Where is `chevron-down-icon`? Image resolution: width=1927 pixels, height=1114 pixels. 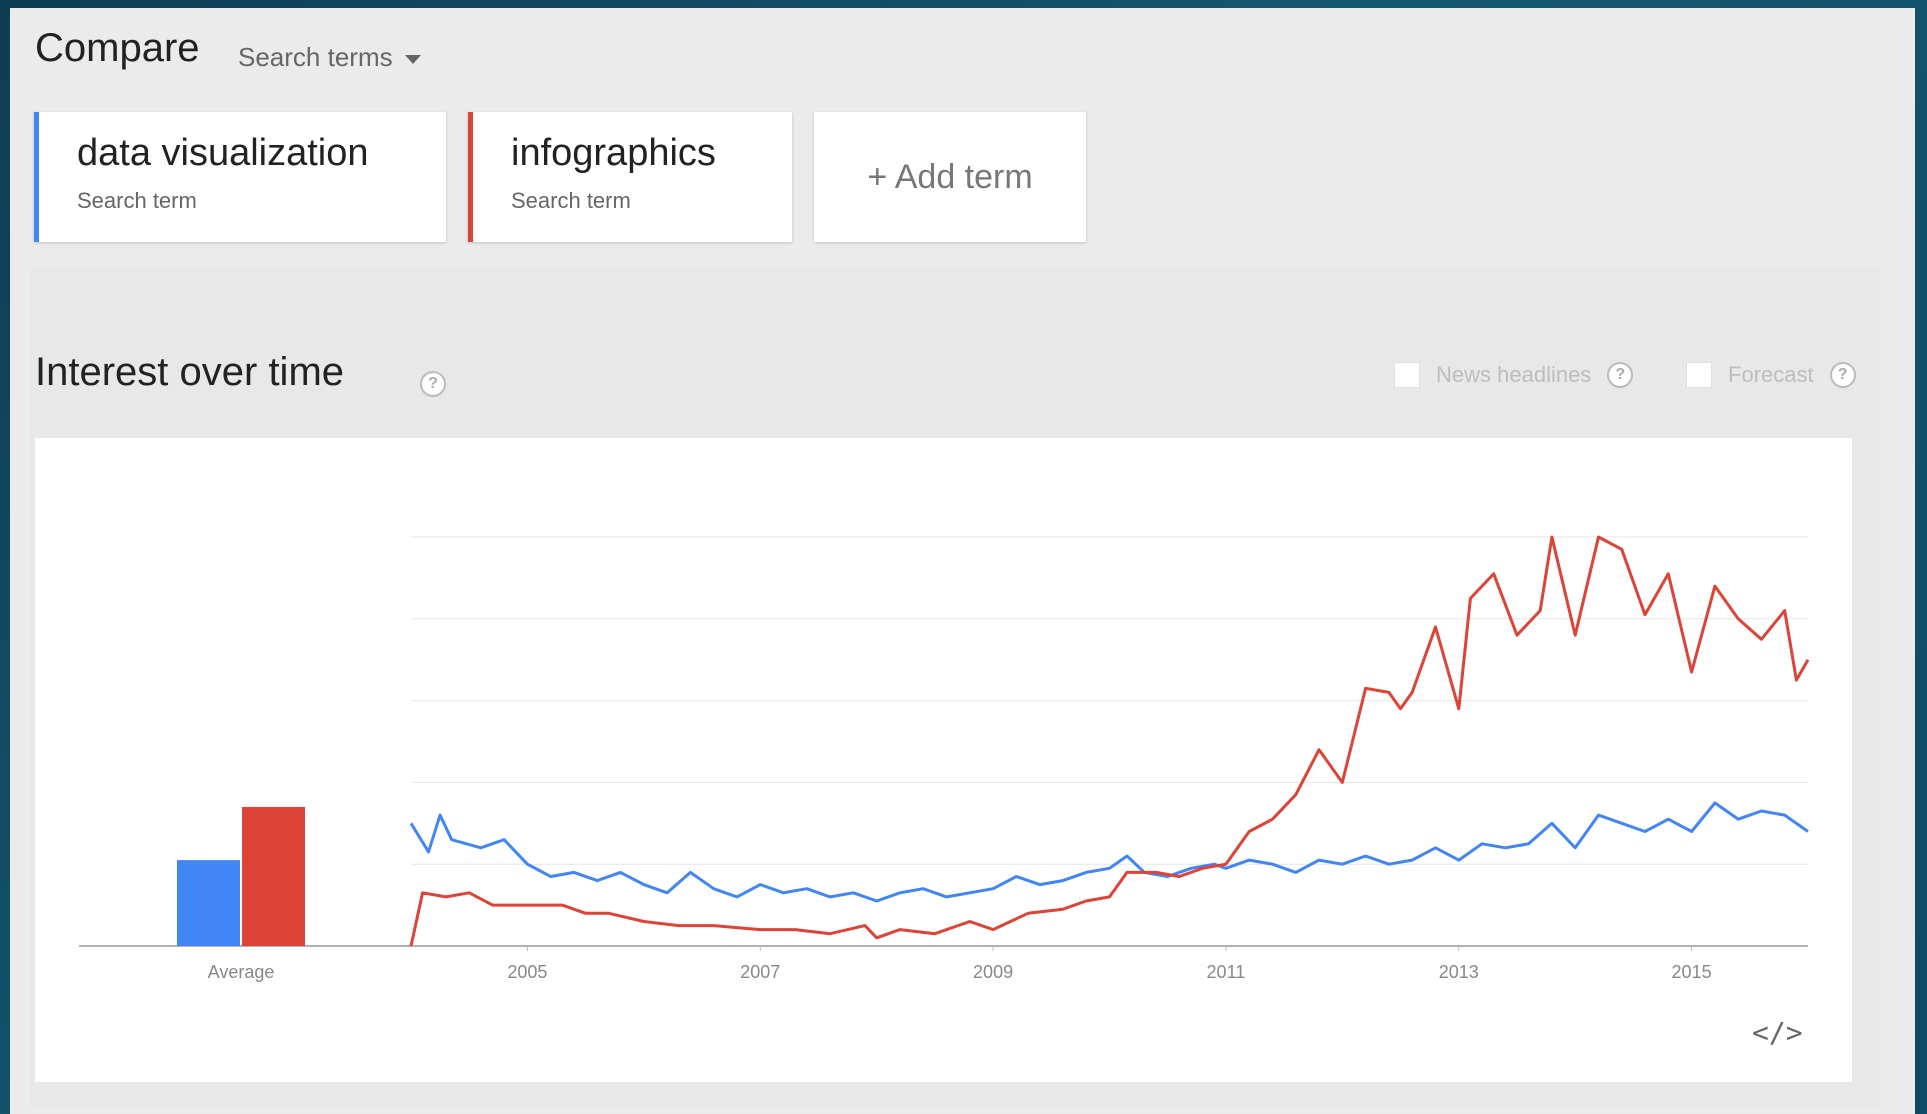
chevron-down-icon is located at coordinates (412, 59).